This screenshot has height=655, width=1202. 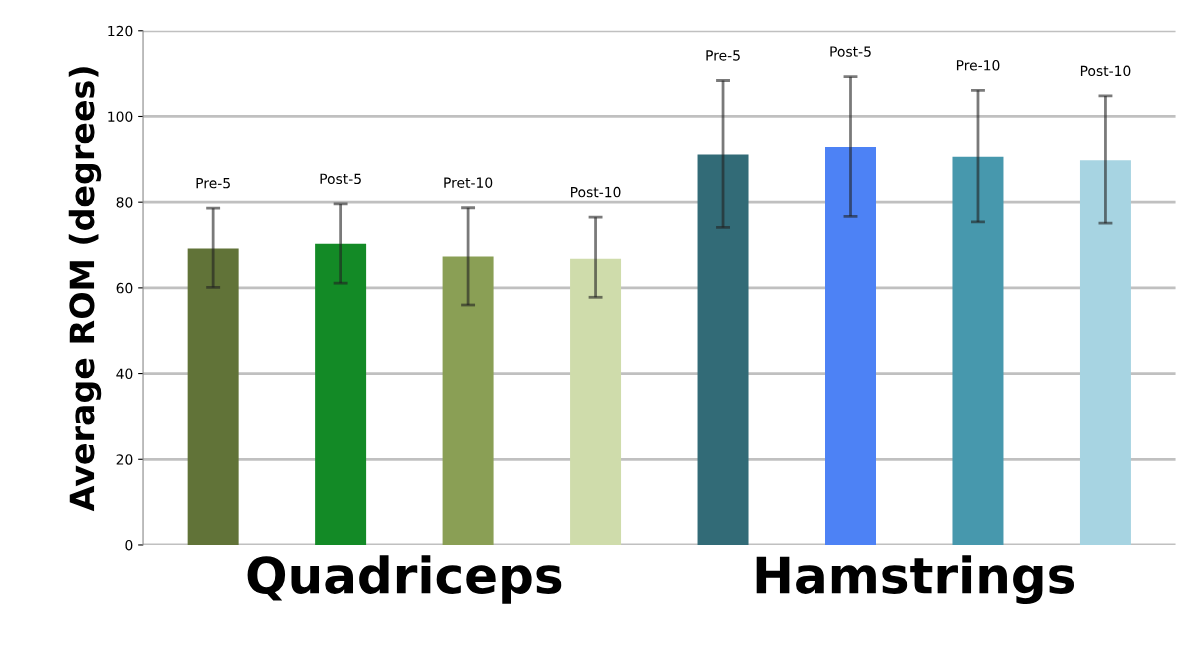 I want to click on text: Hamstrings, so click(x=915, y=580).